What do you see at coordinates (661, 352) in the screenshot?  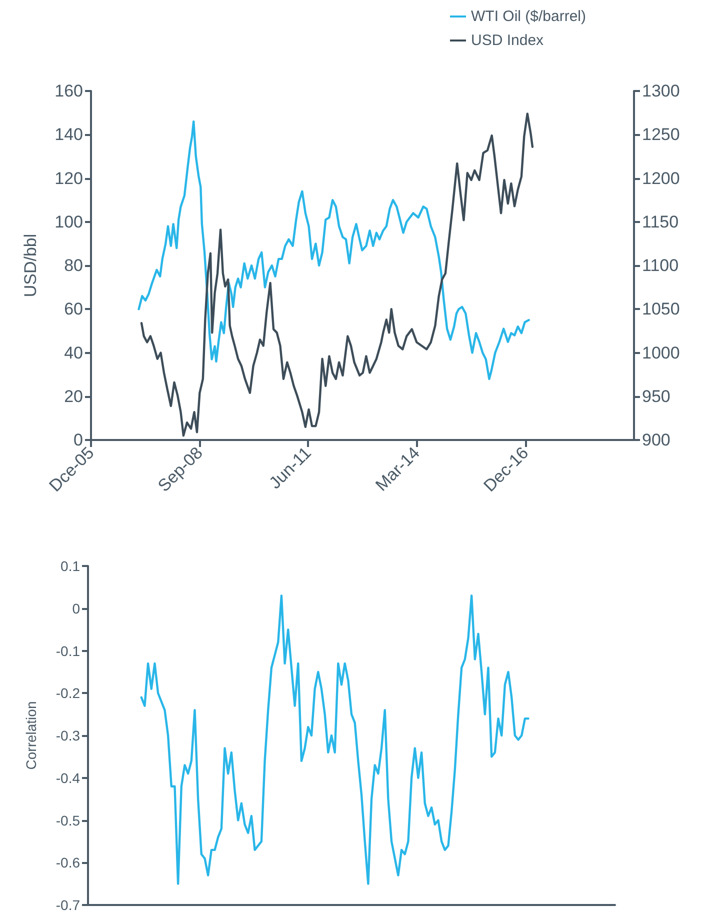 I see `y2-tick-label: 1000` at bounding box center [661, 352].